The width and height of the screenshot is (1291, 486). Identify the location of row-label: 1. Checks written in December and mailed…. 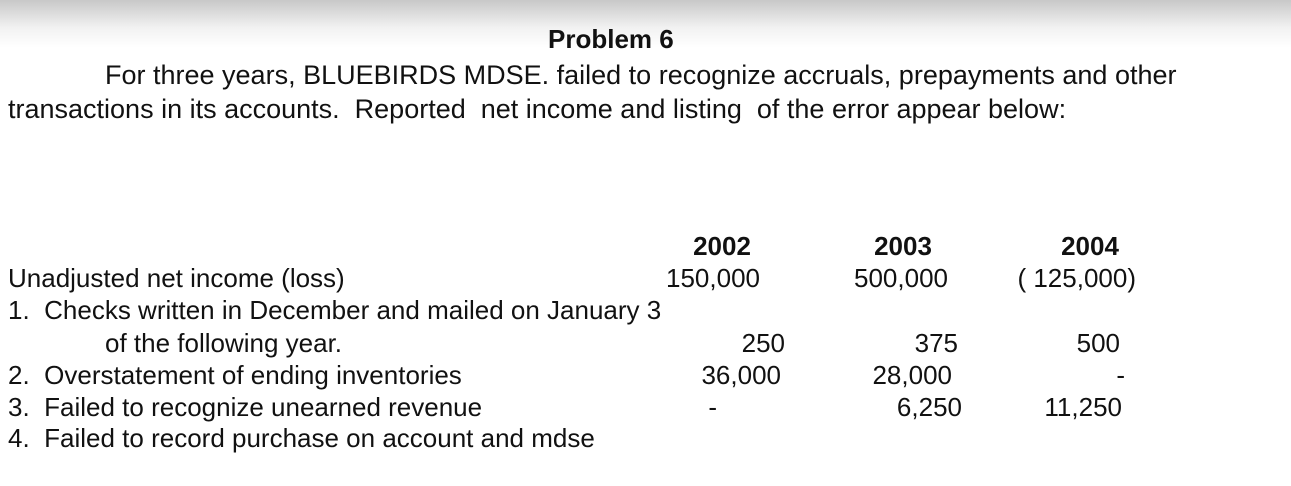
(335, 310).